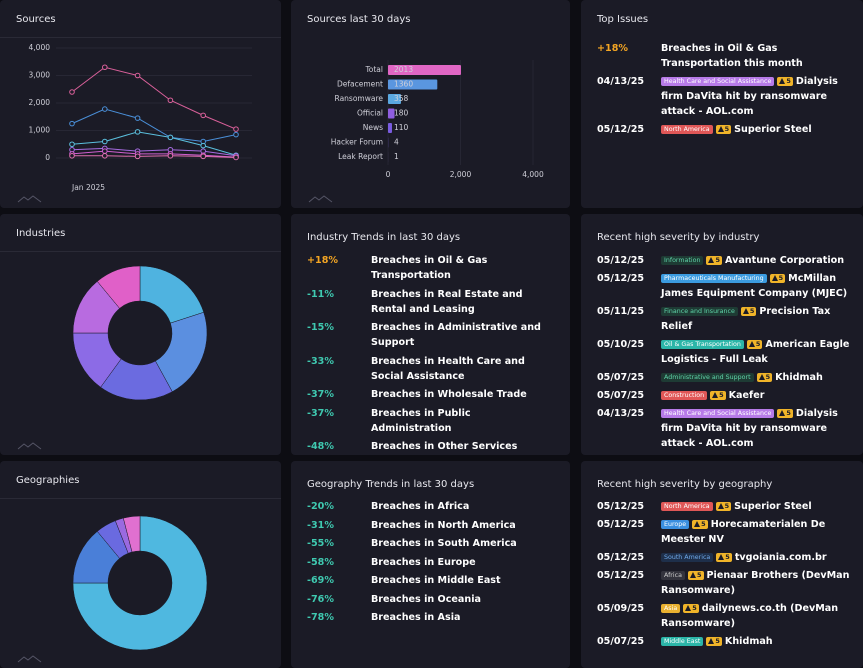 This screenshot has height=668, width=863. I want to click on tag: South America, so click(687, 557).